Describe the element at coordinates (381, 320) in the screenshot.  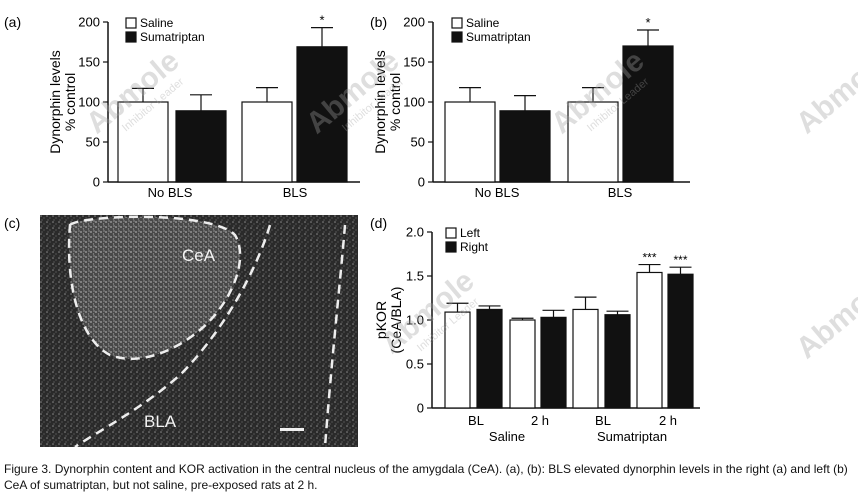
I see `y-axis-label-line: pKOR` at that location.